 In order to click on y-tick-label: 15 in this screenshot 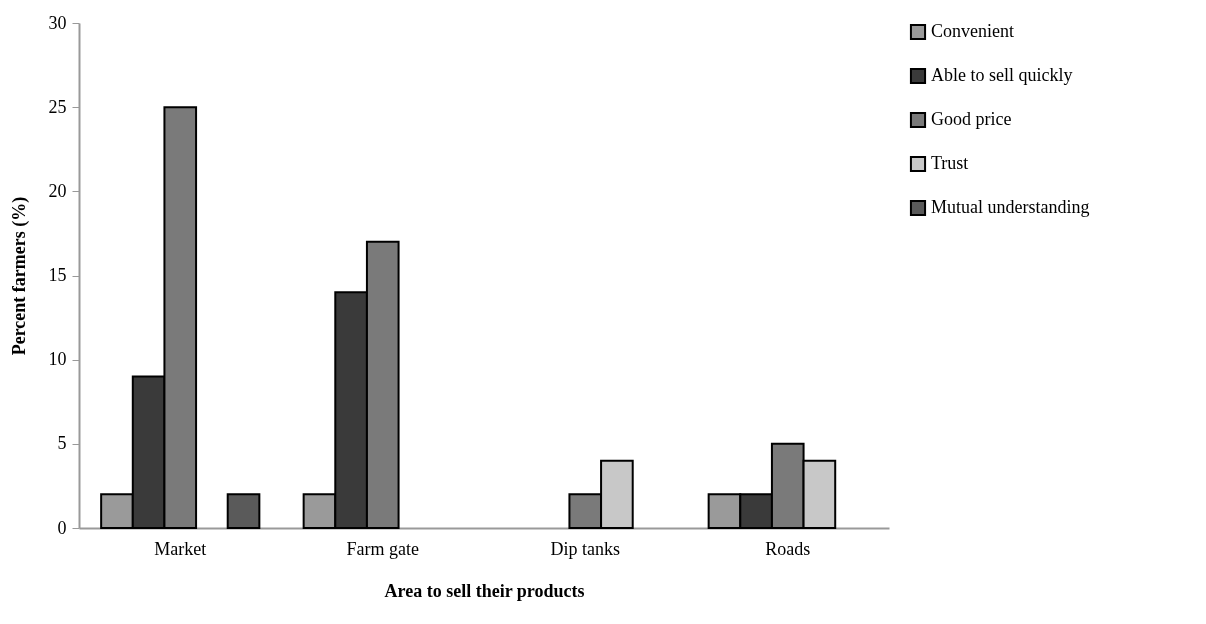, I will do `click(57, 275)`.